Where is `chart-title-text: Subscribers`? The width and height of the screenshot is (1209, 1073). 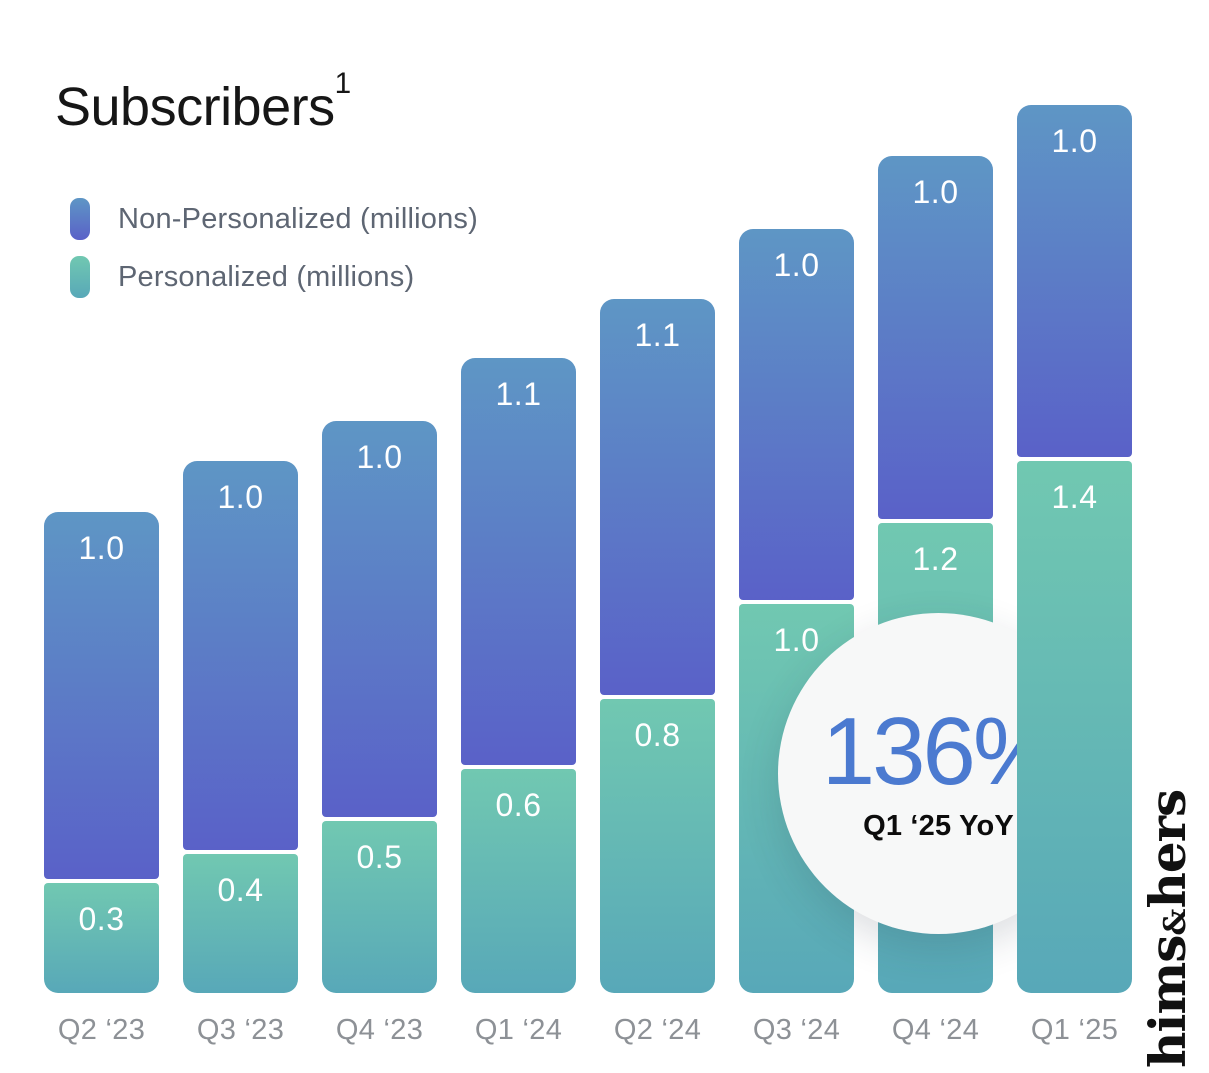
chart-title-text: Subscribers is located at coordinates (195, 107).